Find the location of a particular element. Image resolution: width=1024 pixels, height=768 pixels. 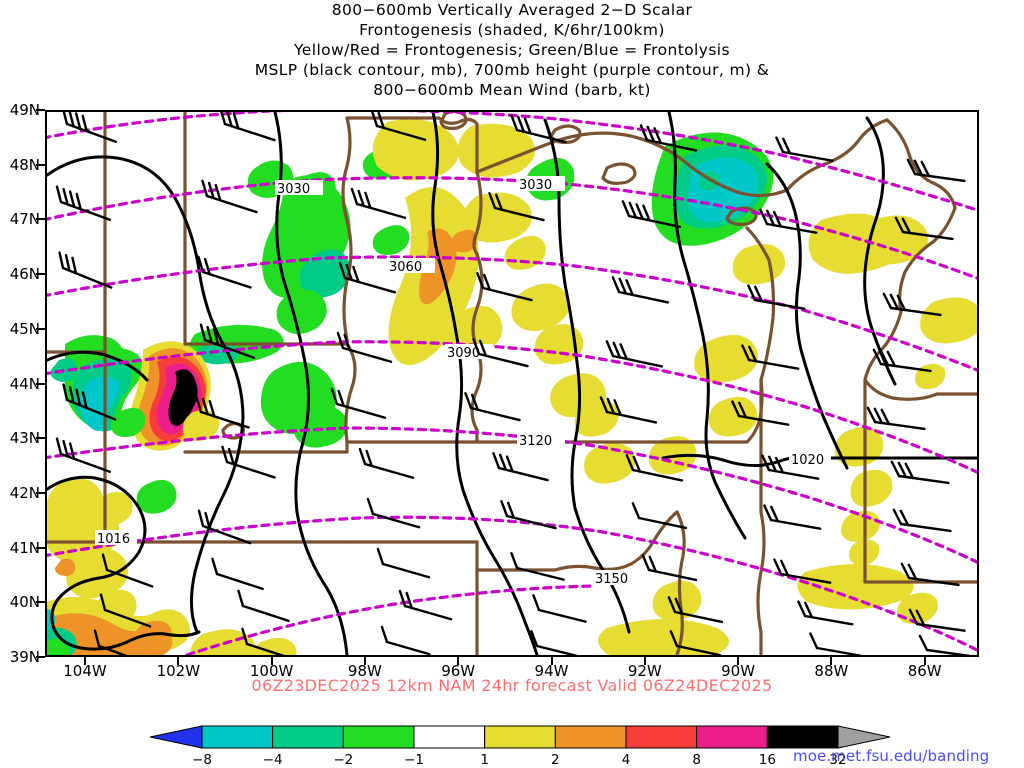

colorbar-tick-label: −8 is located at coordinates (202, 760).